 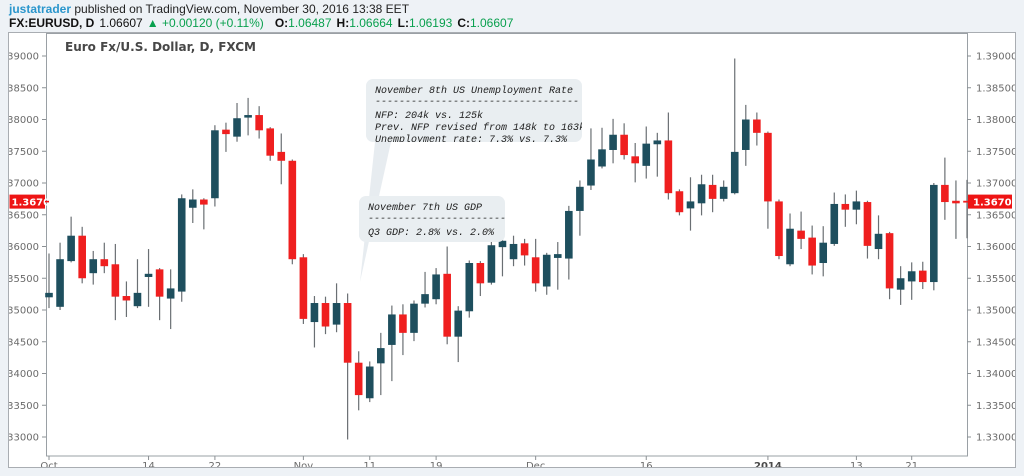 What do you see at coordinates (995, 184) in the screenshot?
I see `y-axis-label-right: 1.37000` at bounding box center [995, 184].